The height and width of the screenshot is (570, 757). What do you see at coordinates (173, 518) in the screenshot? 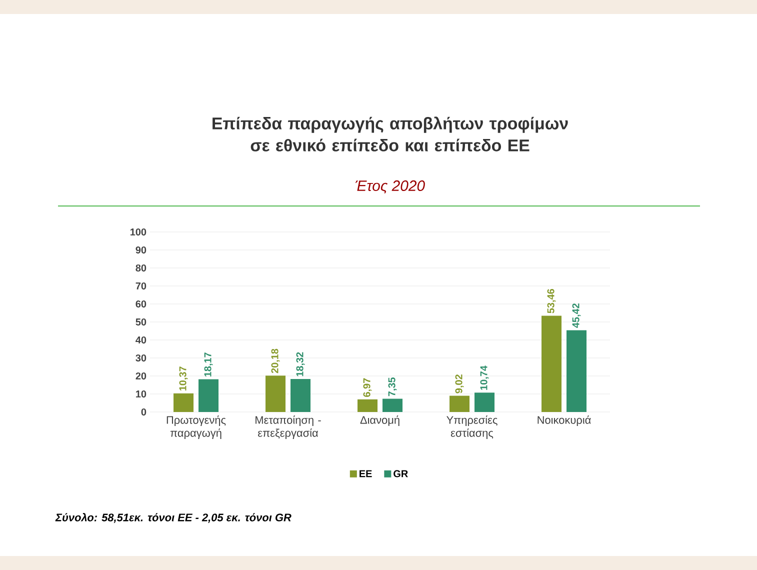
I see `text: Σύνολο: 58,51εκ. τόνοι ΕΕ - 2,05 εκ. τόνοι GR` at bounding box center [173, 518].